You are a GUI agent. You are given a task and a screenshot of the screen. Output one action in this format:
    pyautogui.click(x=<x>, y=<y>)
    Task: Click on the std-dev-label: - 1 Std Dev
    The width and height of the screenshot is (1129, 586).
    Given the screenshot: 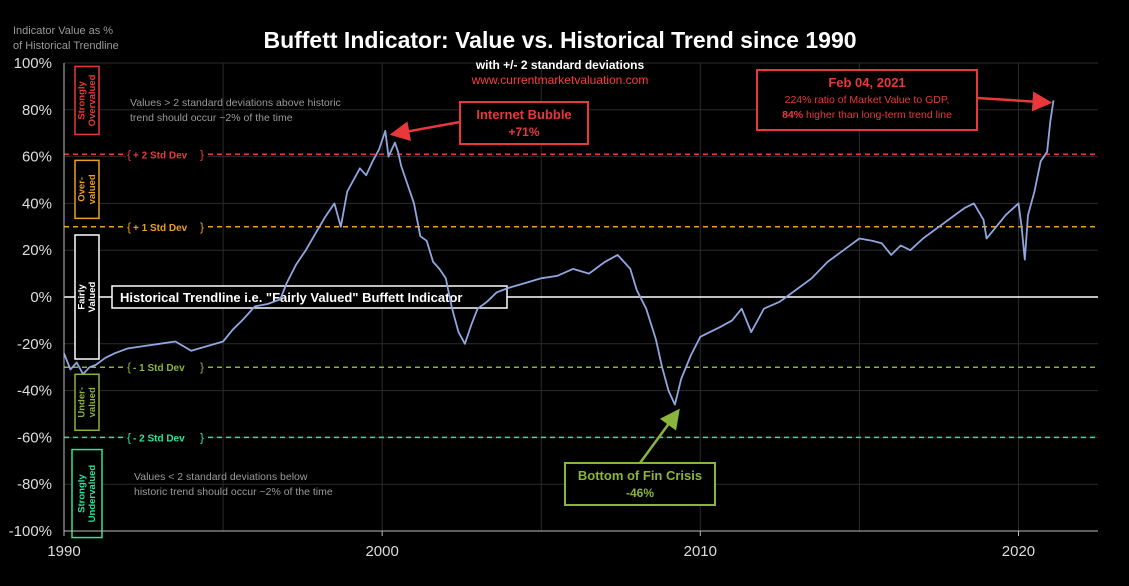 What is the action you would take?
    pyautogui.click(x=159, y=368)
    